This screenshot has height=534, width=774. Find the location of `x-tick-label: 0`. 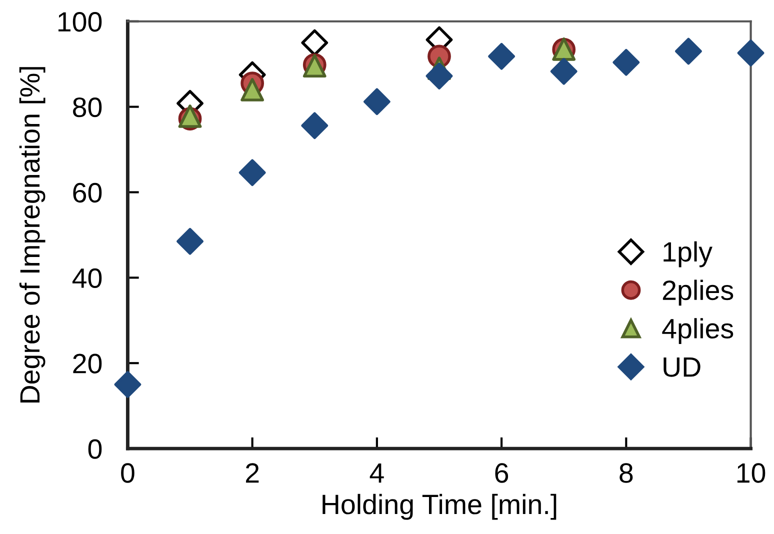

x-tick-label: 0 is located at coordinates (127, 473).